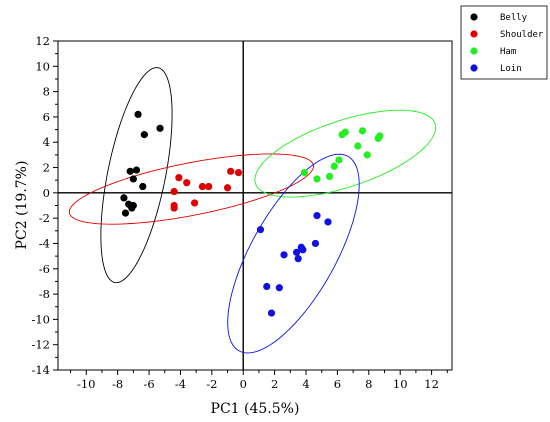  What do you see at coordinates (474, 51) in the screenshot?
I see `legend-marker-ham` at bounding box center [474, 51].